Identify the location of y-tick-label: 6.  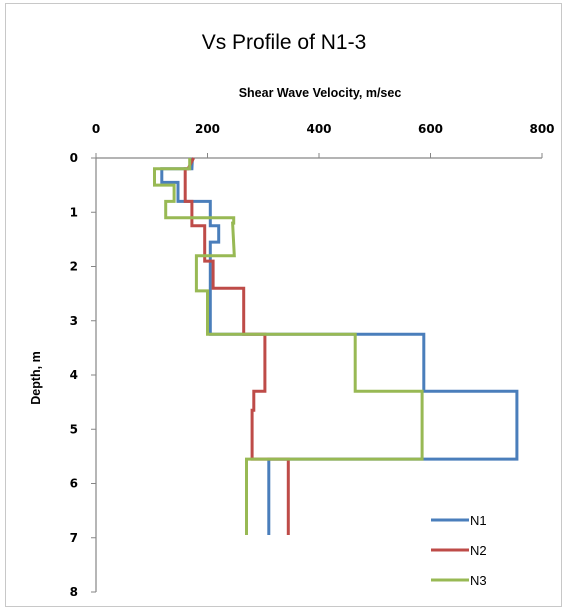
(74, 484).